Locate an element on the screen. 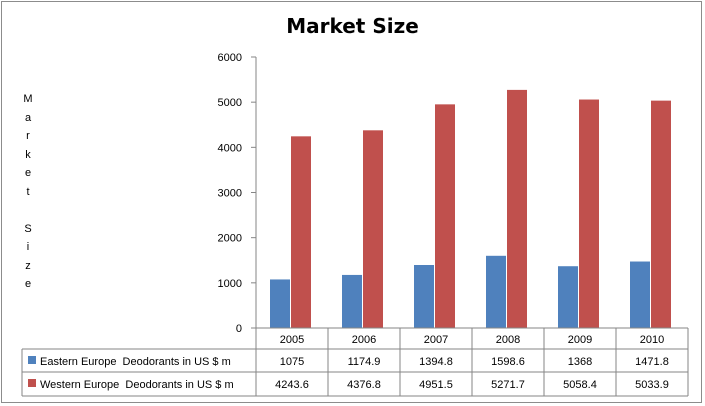 Image resolution: width=705 pixels, height=406 pixels. table-value: 4243.6 is located at coordinates (292, 385).